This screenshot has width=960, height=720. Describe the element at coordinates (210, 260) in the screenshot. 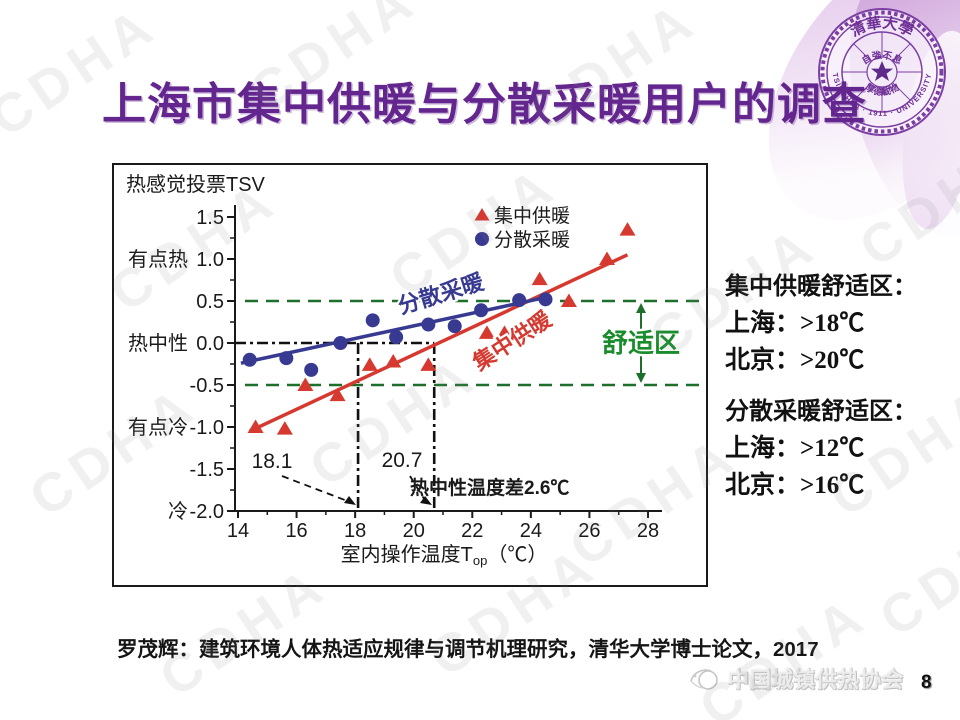

I see `y-tick-label: 1.0` at that location.